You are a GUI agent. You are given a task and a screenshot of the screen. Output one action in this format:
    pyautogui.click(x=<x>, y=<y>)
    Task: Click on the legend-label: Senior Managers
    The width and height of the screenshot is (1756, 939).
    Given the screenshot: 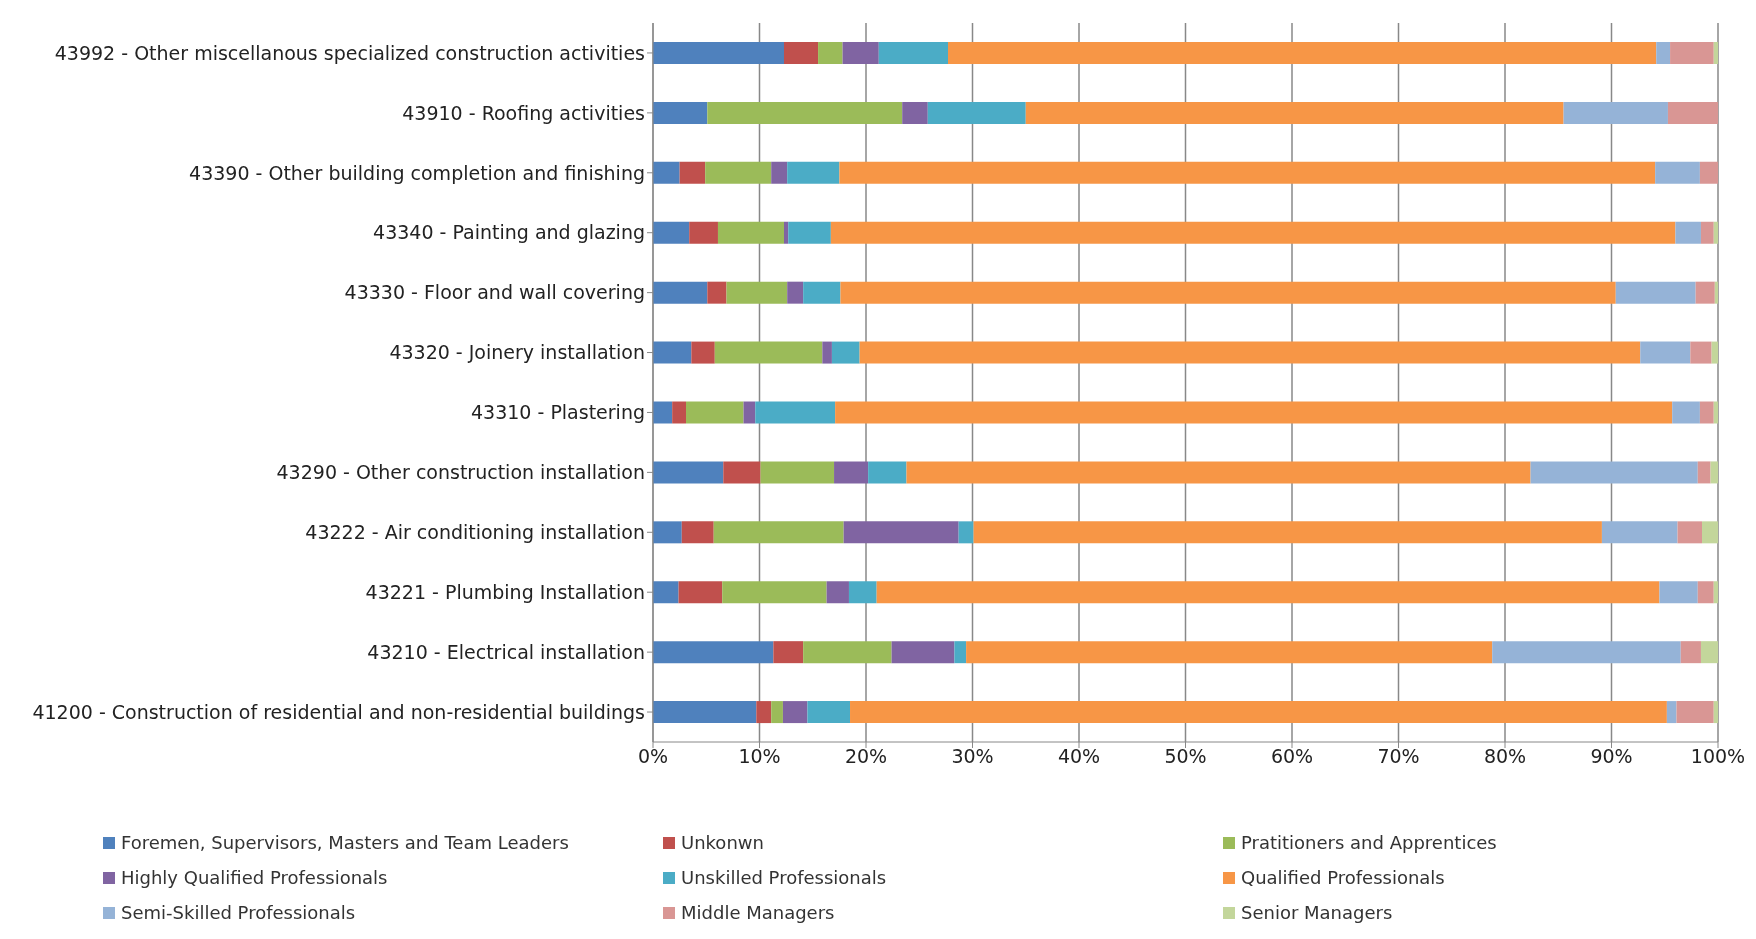 What is the action you would take?
    pyautogui.click(x=1317, y=912)
    